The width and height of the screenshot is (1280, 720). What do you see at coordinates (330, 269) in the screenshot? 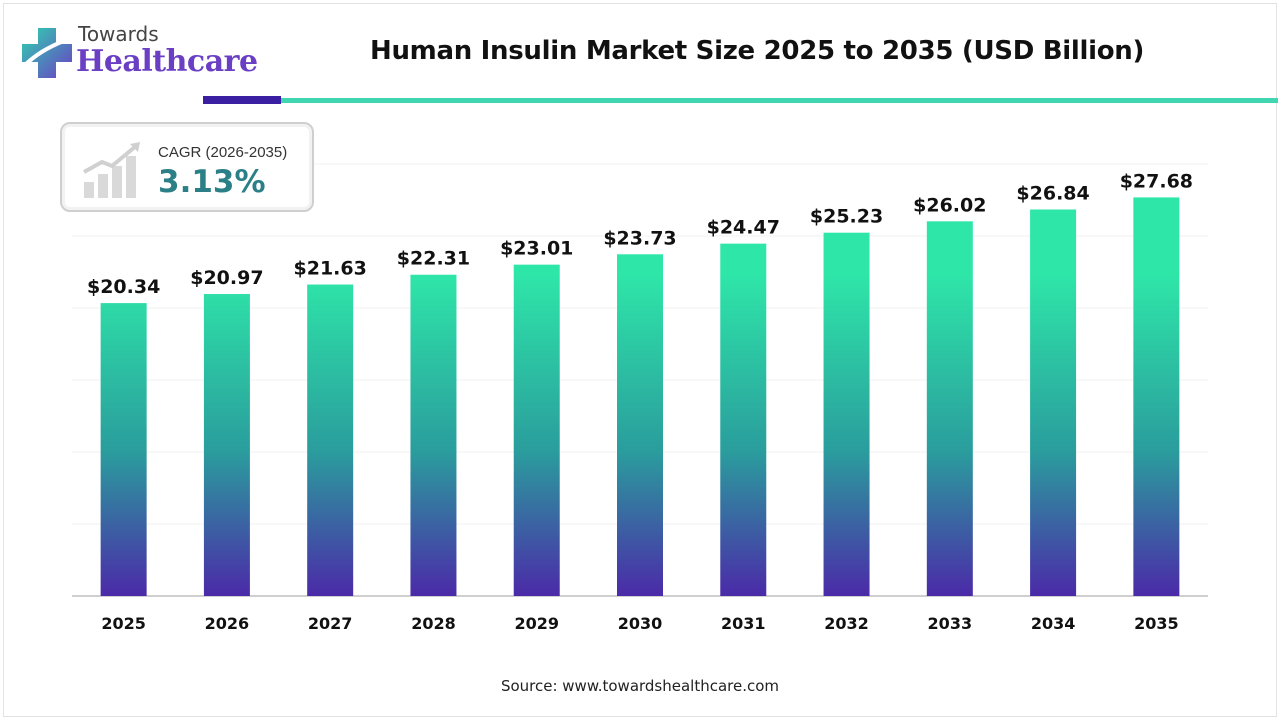
I see `data-label-2027: $21.63` at bounding box center [330, 269].